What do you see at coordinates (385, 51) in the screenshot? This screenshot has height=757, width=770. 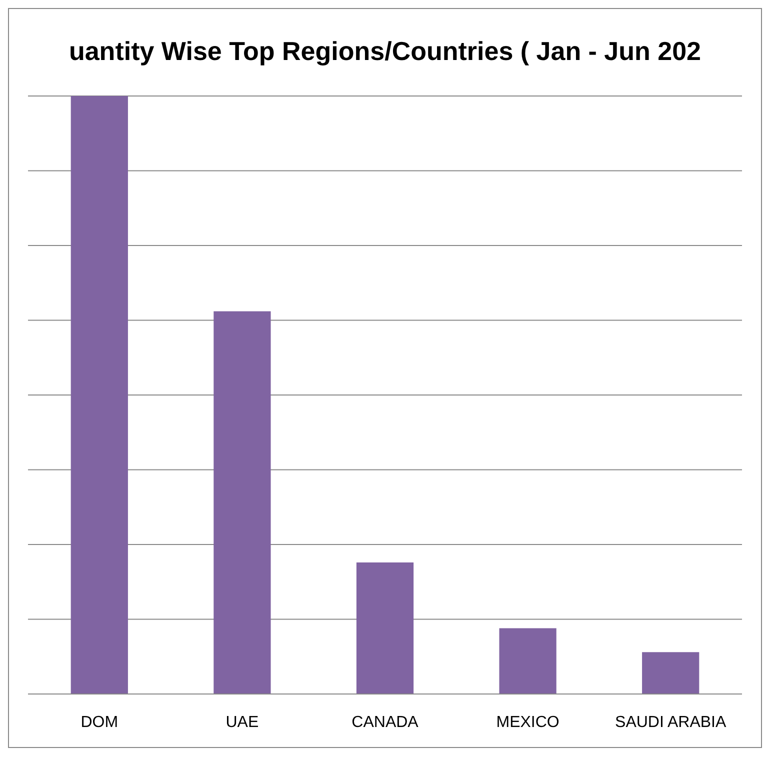 I see `chart-title: uantity Wise Top Regions/Countries ( Jan - Jun 202` at bounding box center [385, 51].